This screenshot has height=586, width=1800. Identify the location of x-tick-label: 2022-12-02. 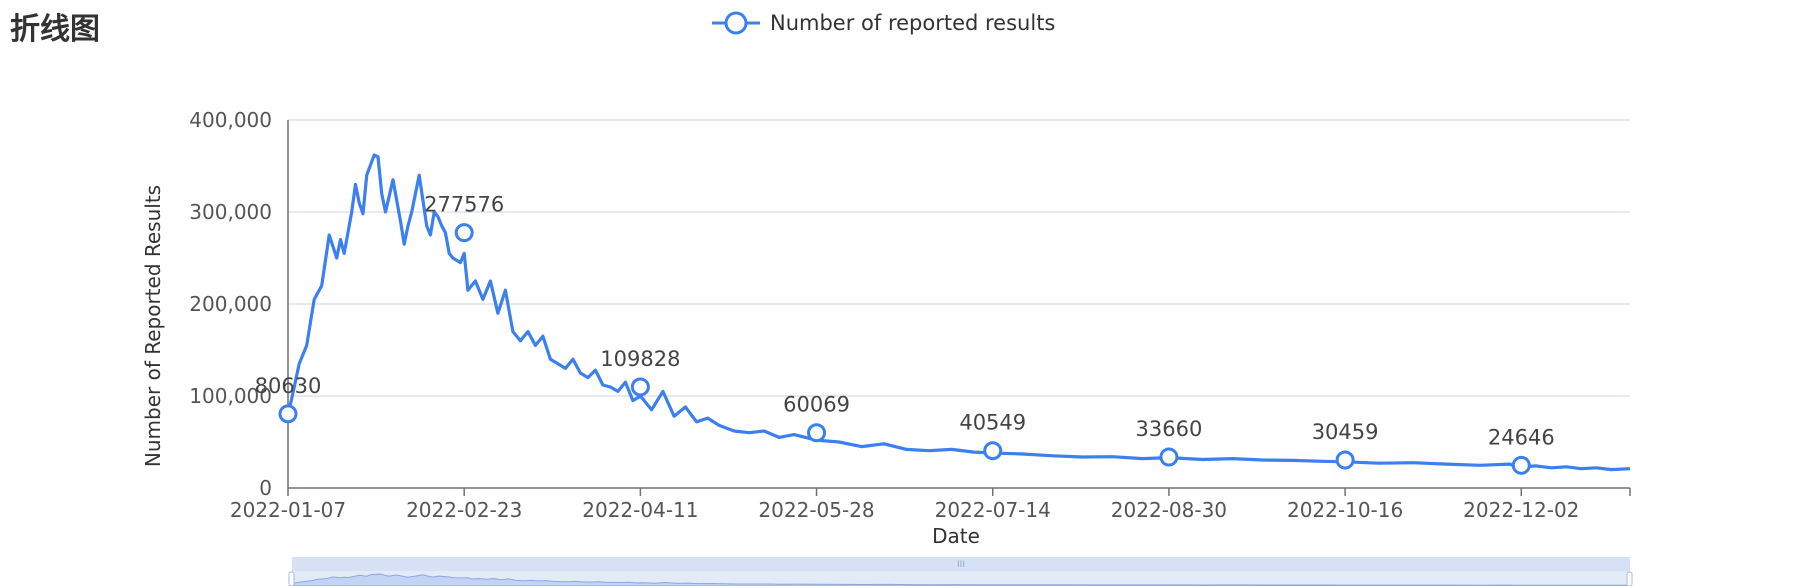
(1521, 510).